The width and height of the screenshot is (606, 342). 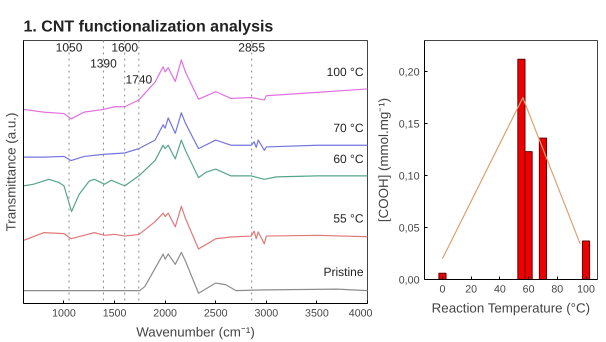 What do you see at coordinates (360, 314) in the screenshot?
I see `x-tick-label: 4000` at bounding box center [360, 314].